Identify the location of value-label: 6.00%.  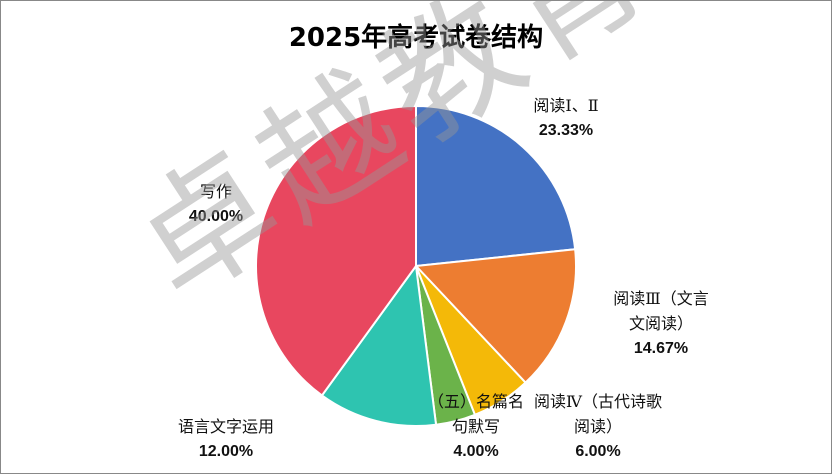
(598, 451).